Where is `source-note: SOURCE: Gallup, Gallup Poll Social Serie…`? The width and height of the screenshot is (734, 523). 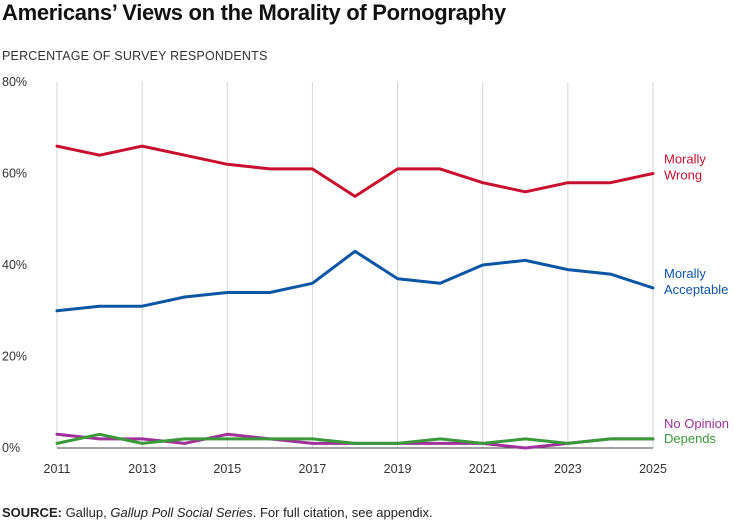
source-note: SOURCE: Gallup, Gallup Poll Social Serie… is located at coordinates (217, 512).